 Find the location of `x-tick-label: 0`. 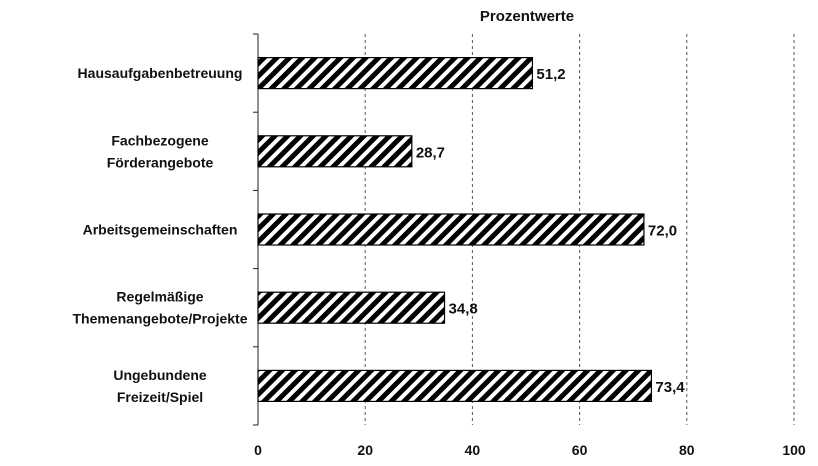

x-tick-label: 0 is located at coordinates (258, 450).